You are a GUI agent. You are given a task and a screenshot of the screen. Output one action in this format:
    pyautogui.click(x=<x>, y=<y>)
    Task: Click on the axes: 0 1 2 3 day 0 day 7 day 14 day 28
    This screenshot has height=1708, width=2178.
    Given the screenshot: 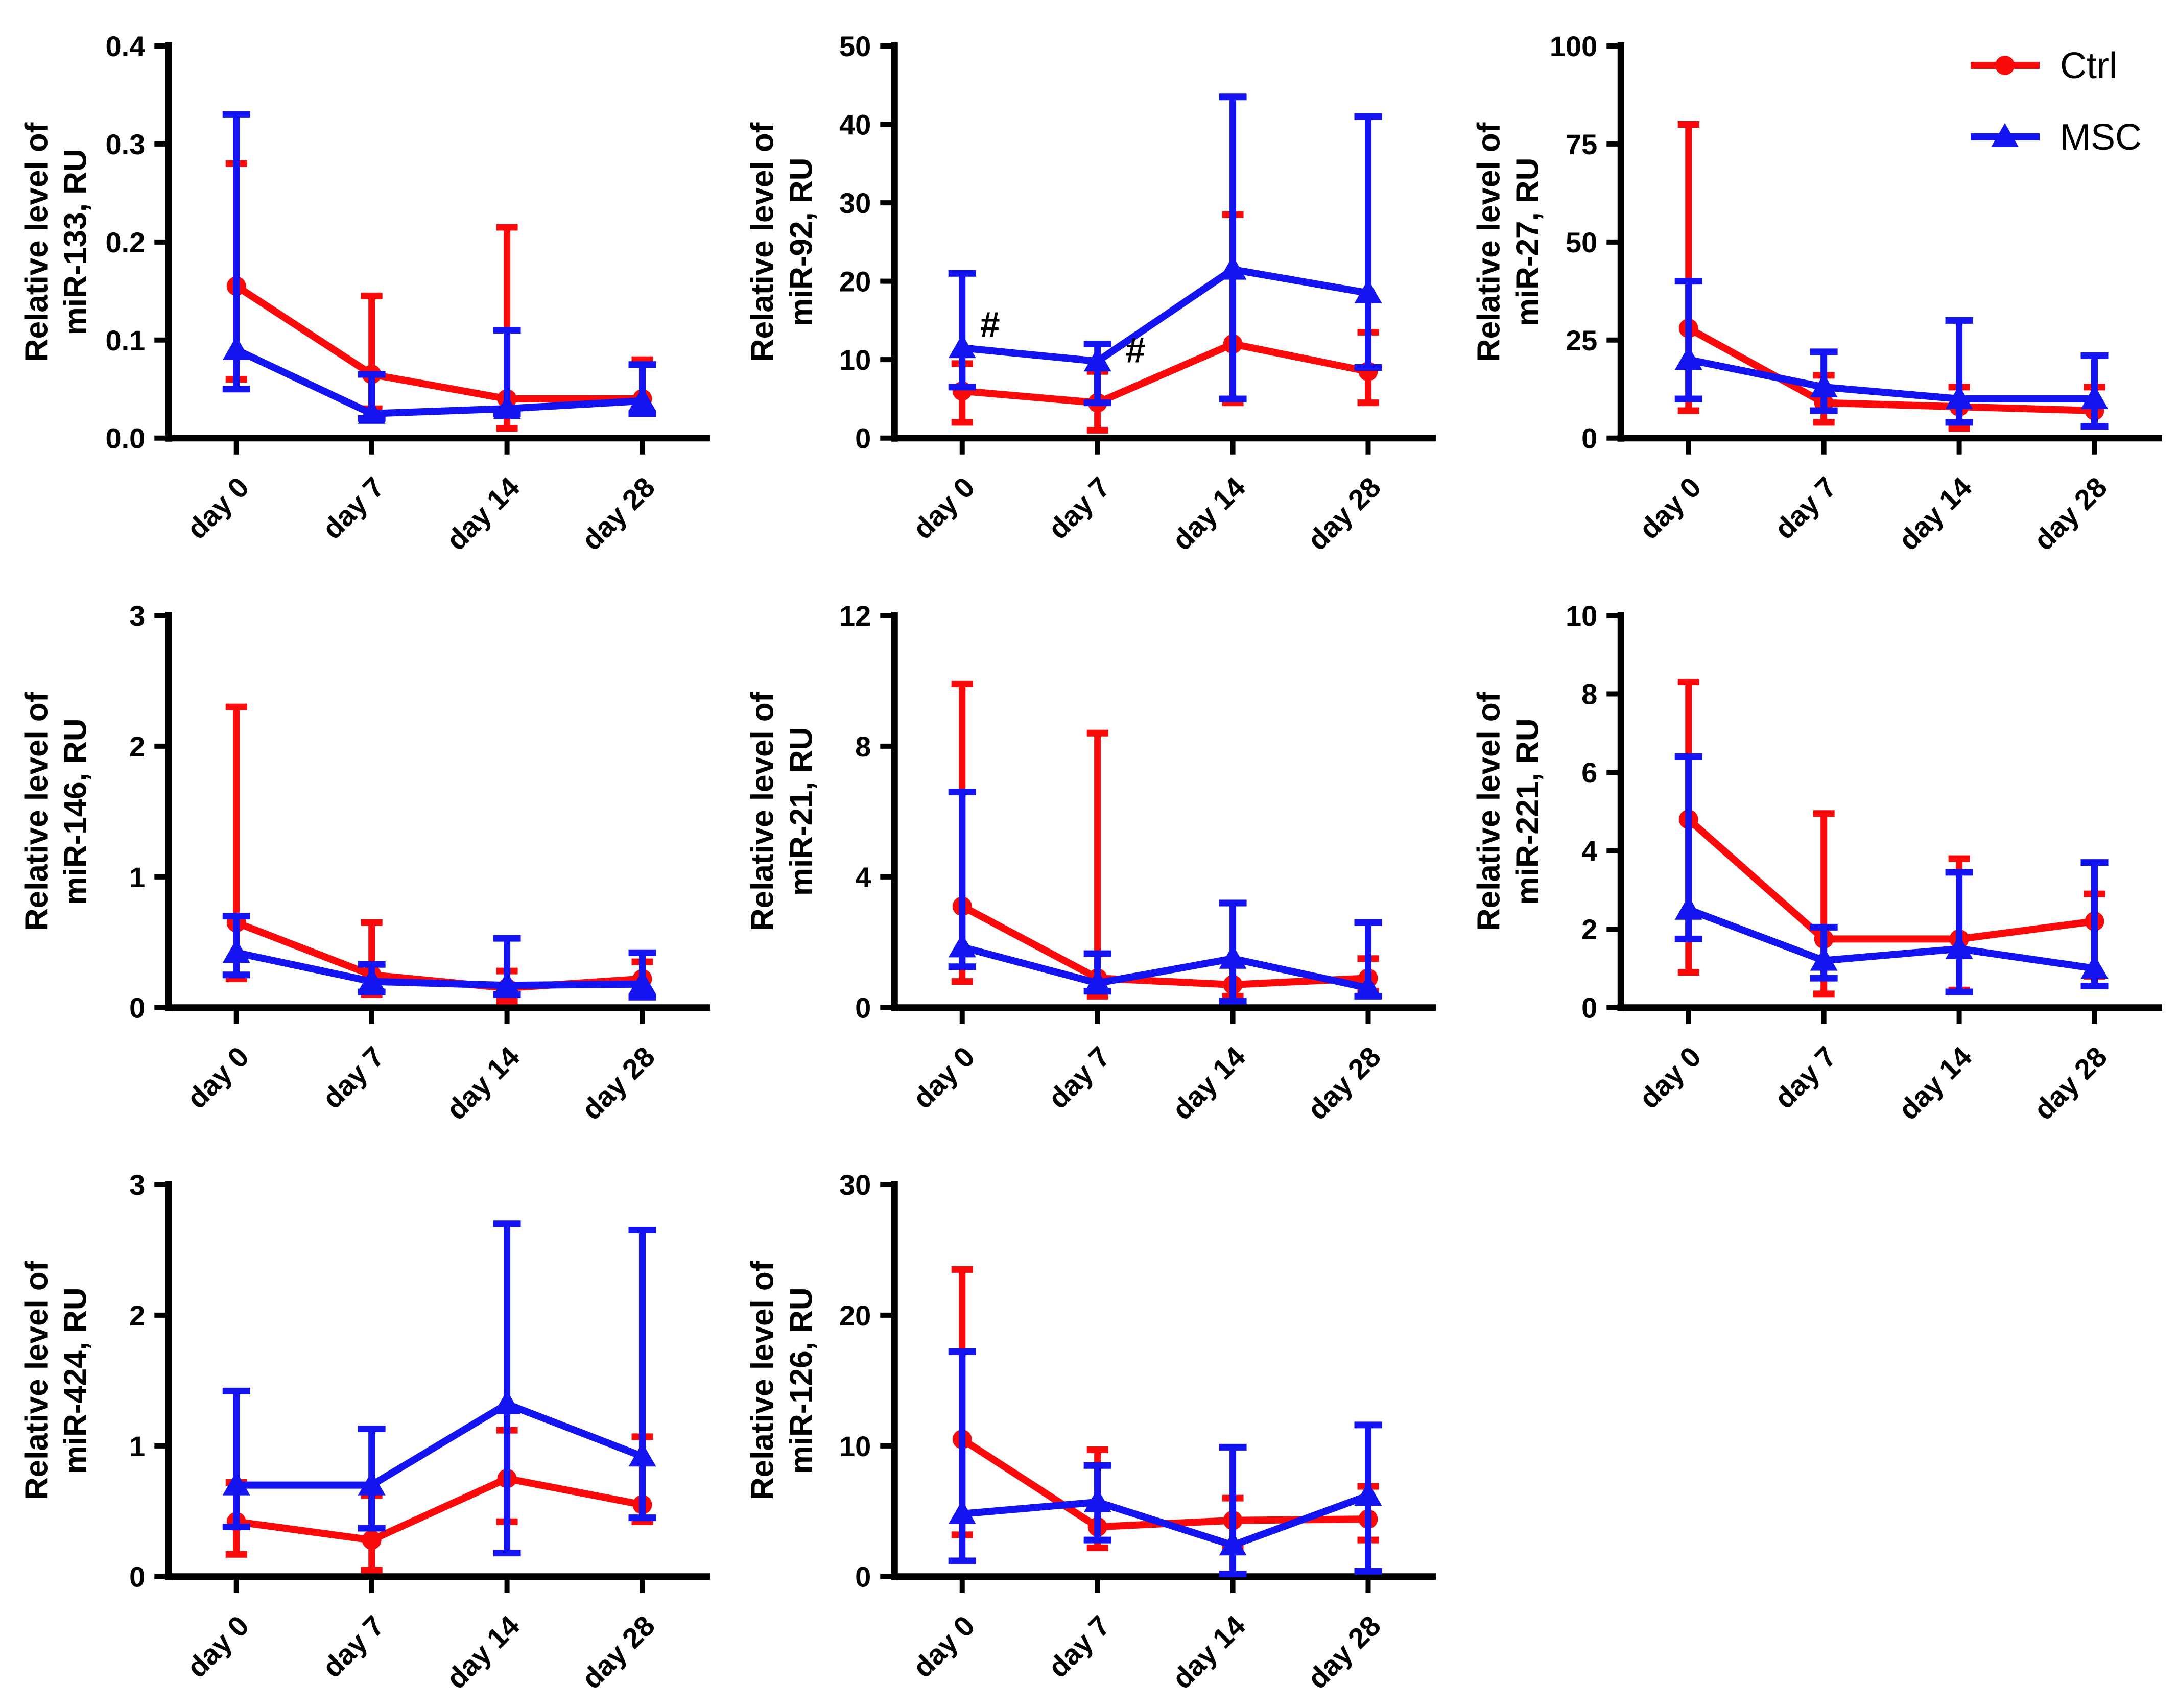 What is the action you would take?
    pyautogui.click(x=420, y=863)
    